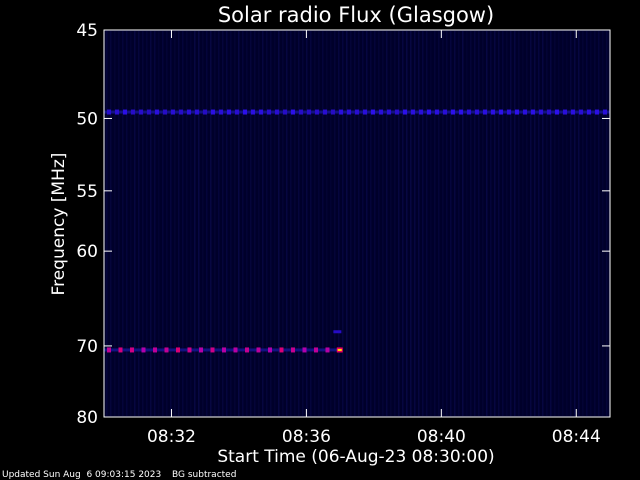 This screenshot has height=480, width=640. Describe the element at coordinates (576, 437) in the screenshot. I see `x-tick-label: 08:44` at that location.